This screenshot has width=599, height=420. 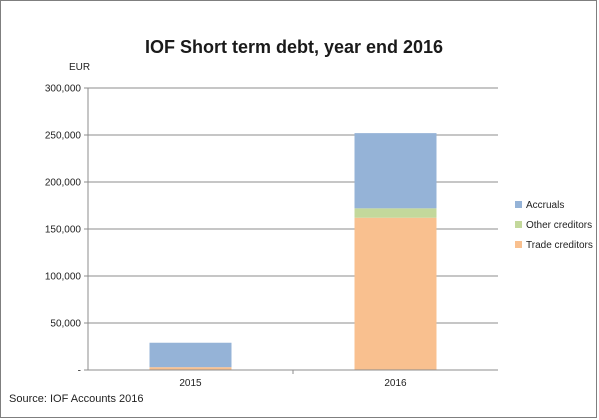 I want to click on y-tick-label: 50,000, so click(x=65, y=324).